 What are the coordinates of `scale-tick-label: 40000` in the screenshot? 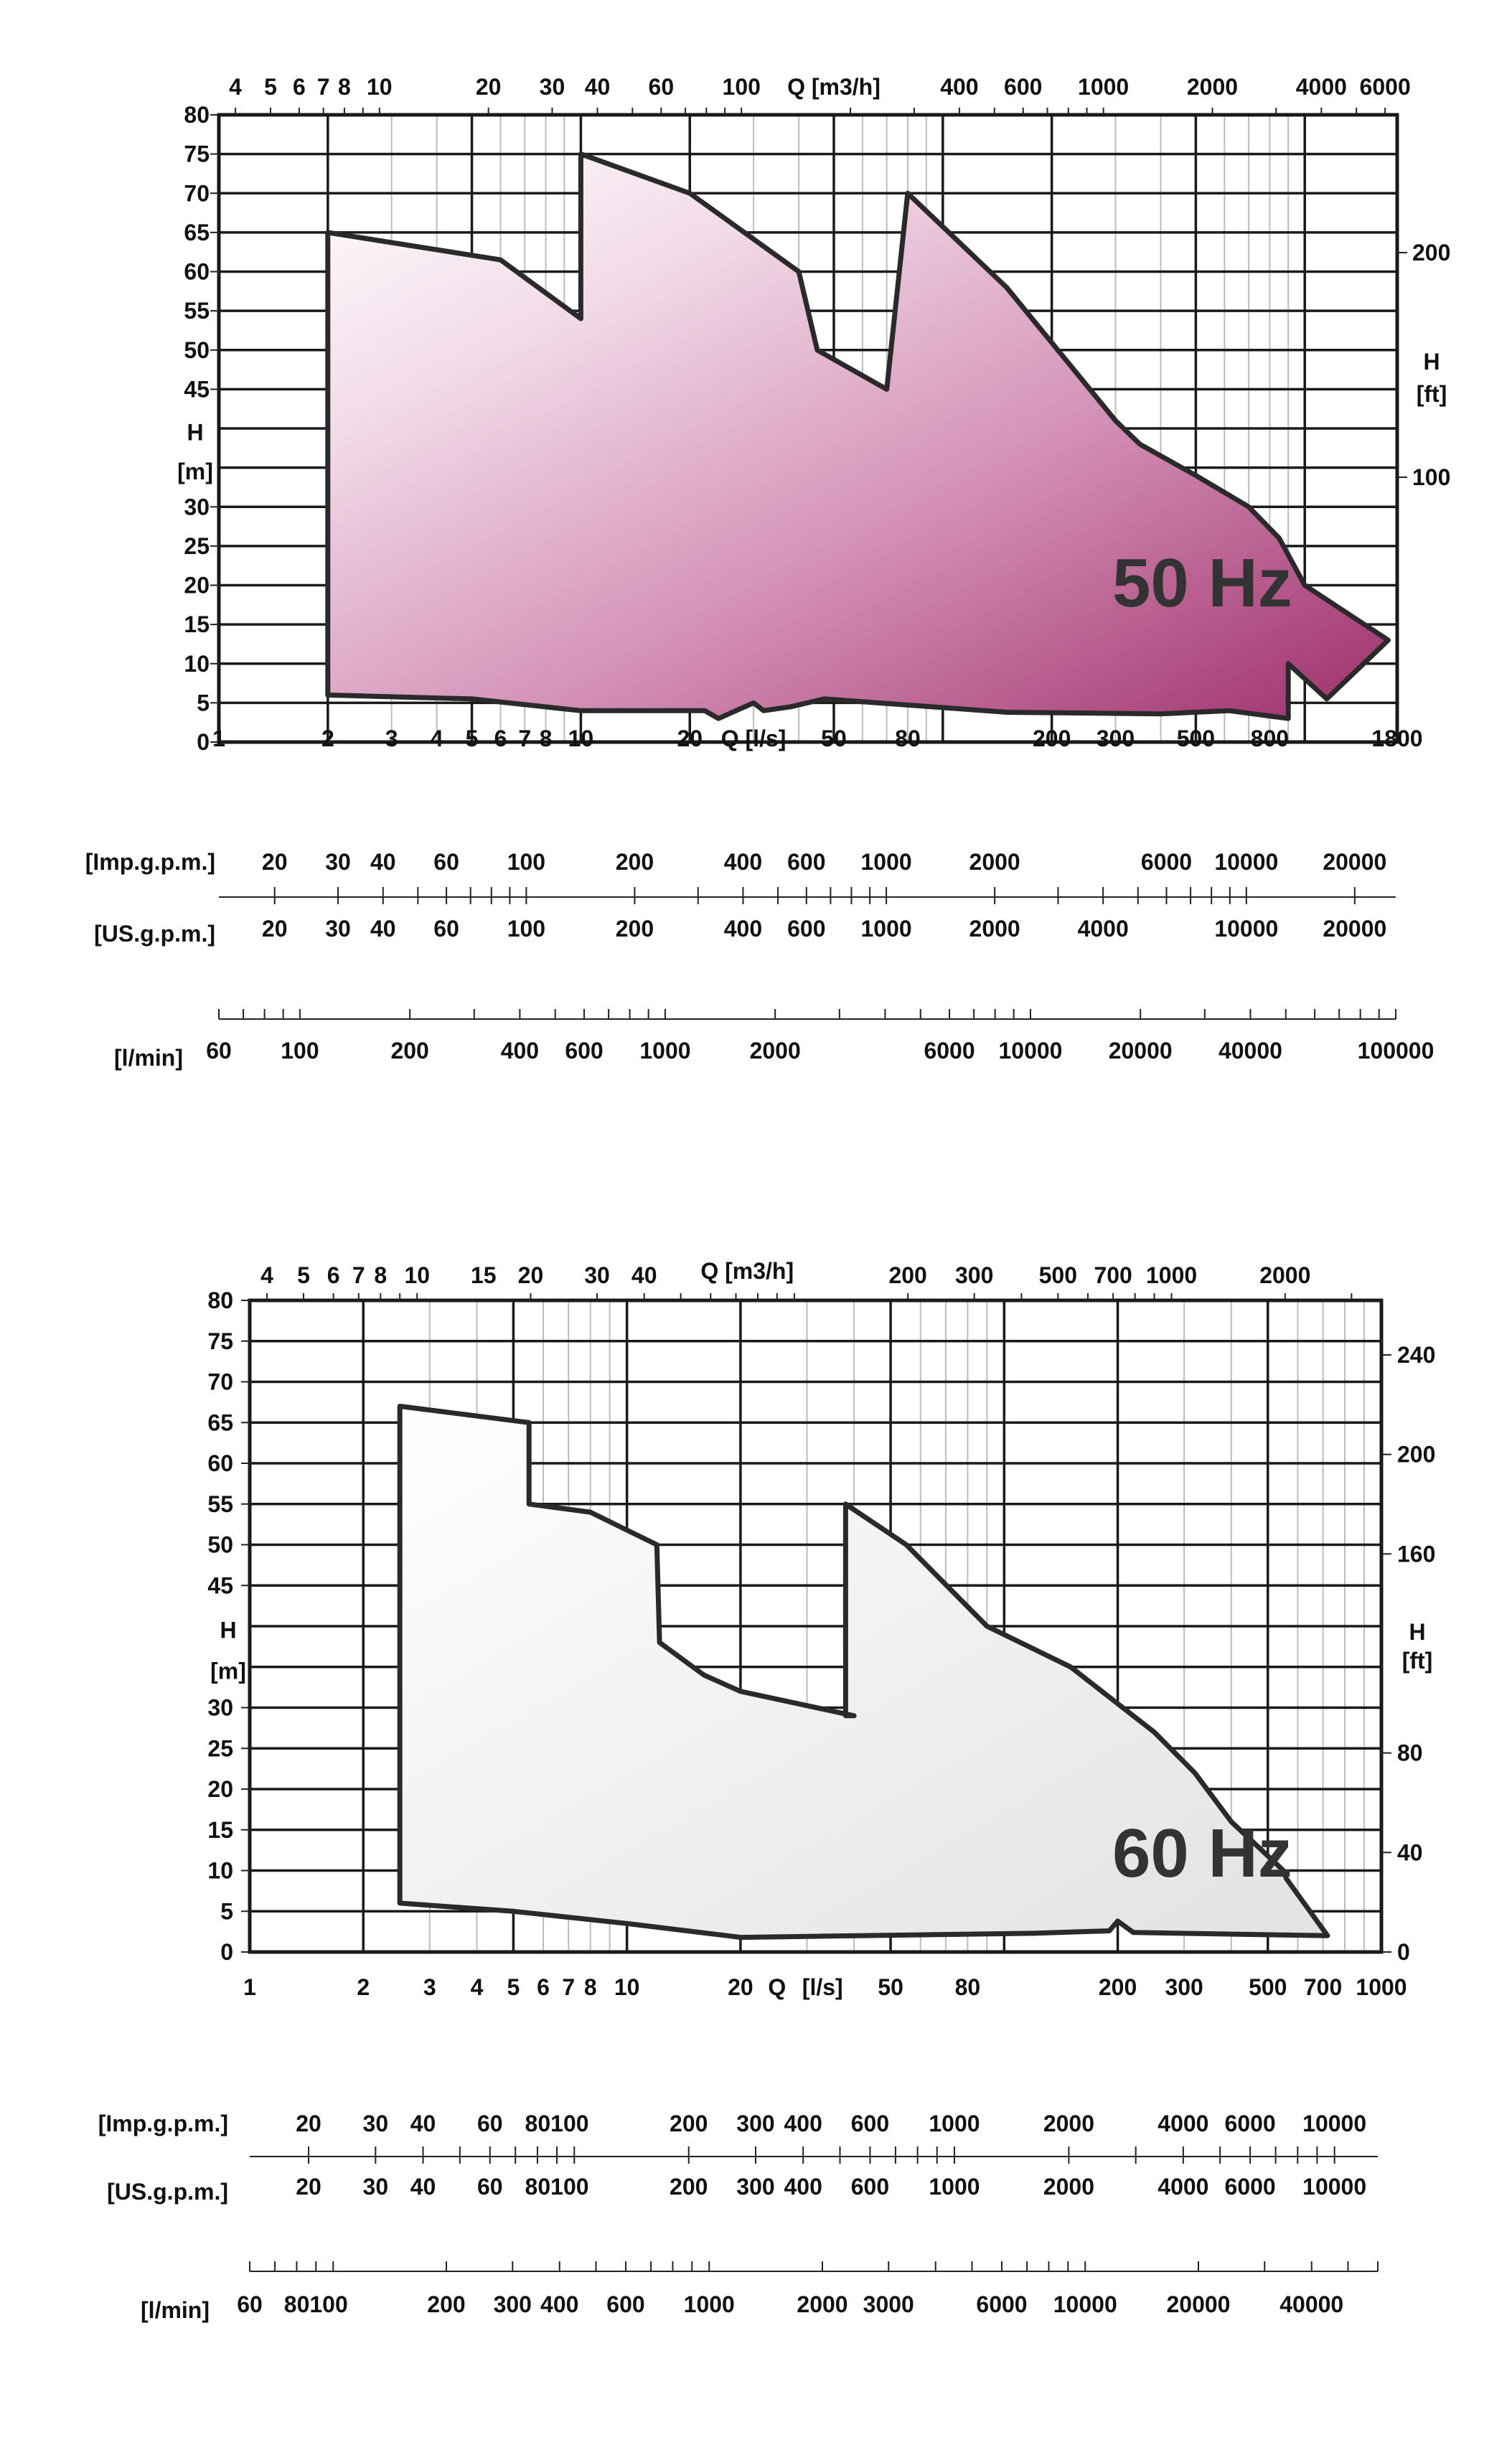 It's located at (1311, 2304).